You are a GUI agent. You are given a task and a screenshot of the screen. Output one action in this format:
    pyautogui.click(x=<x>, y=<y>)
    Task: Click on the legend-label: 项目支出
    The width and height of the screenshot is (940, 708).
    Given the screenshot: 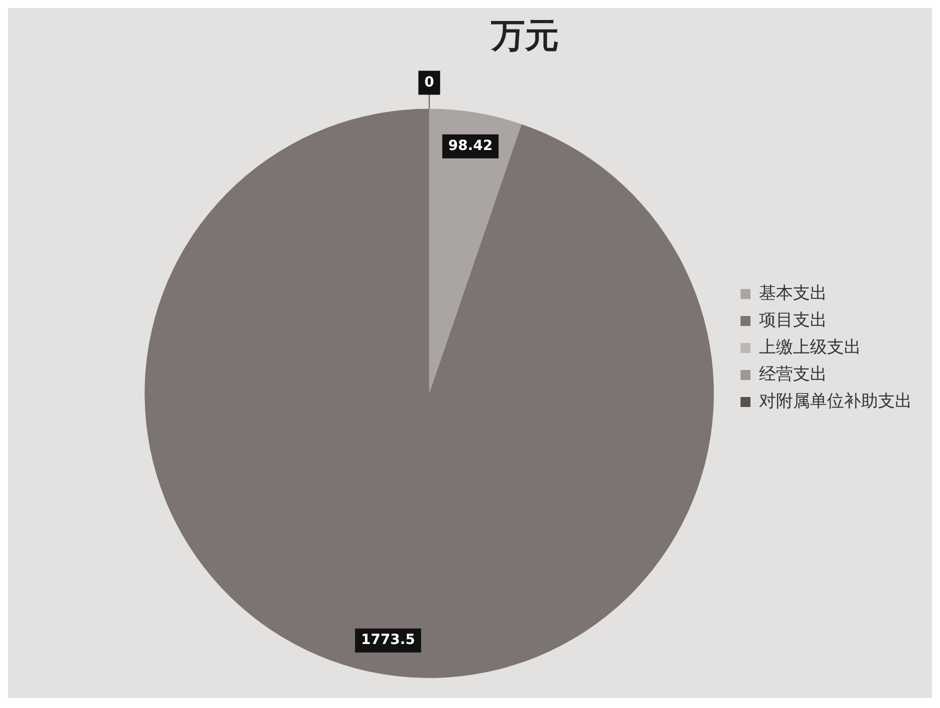 What is the action you would take?
    pyautogui.click(x=793, y=320)
    